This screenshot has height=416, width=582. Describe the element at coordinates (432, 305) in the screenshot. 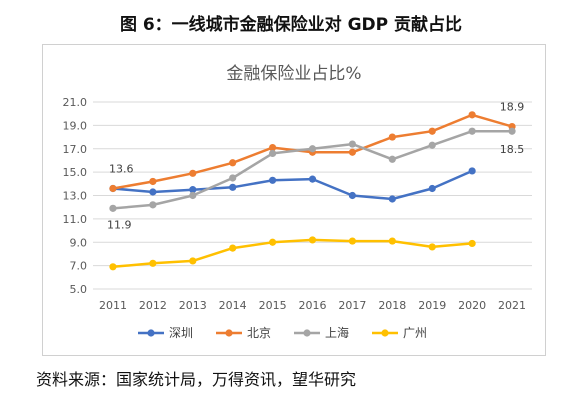

I see `x-tick-label: 2019` at that location.